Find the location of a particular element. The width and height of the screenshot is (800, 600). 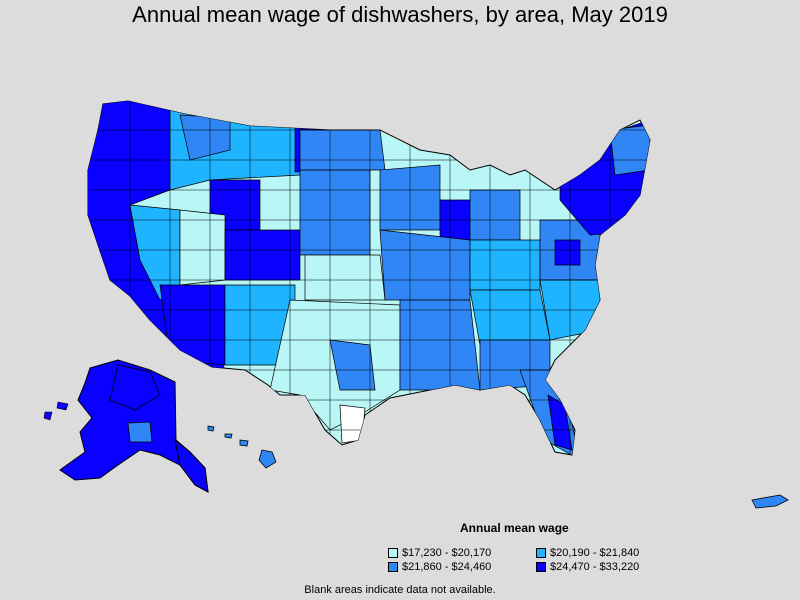

hawaii-region is located at coordinates (242, 447).